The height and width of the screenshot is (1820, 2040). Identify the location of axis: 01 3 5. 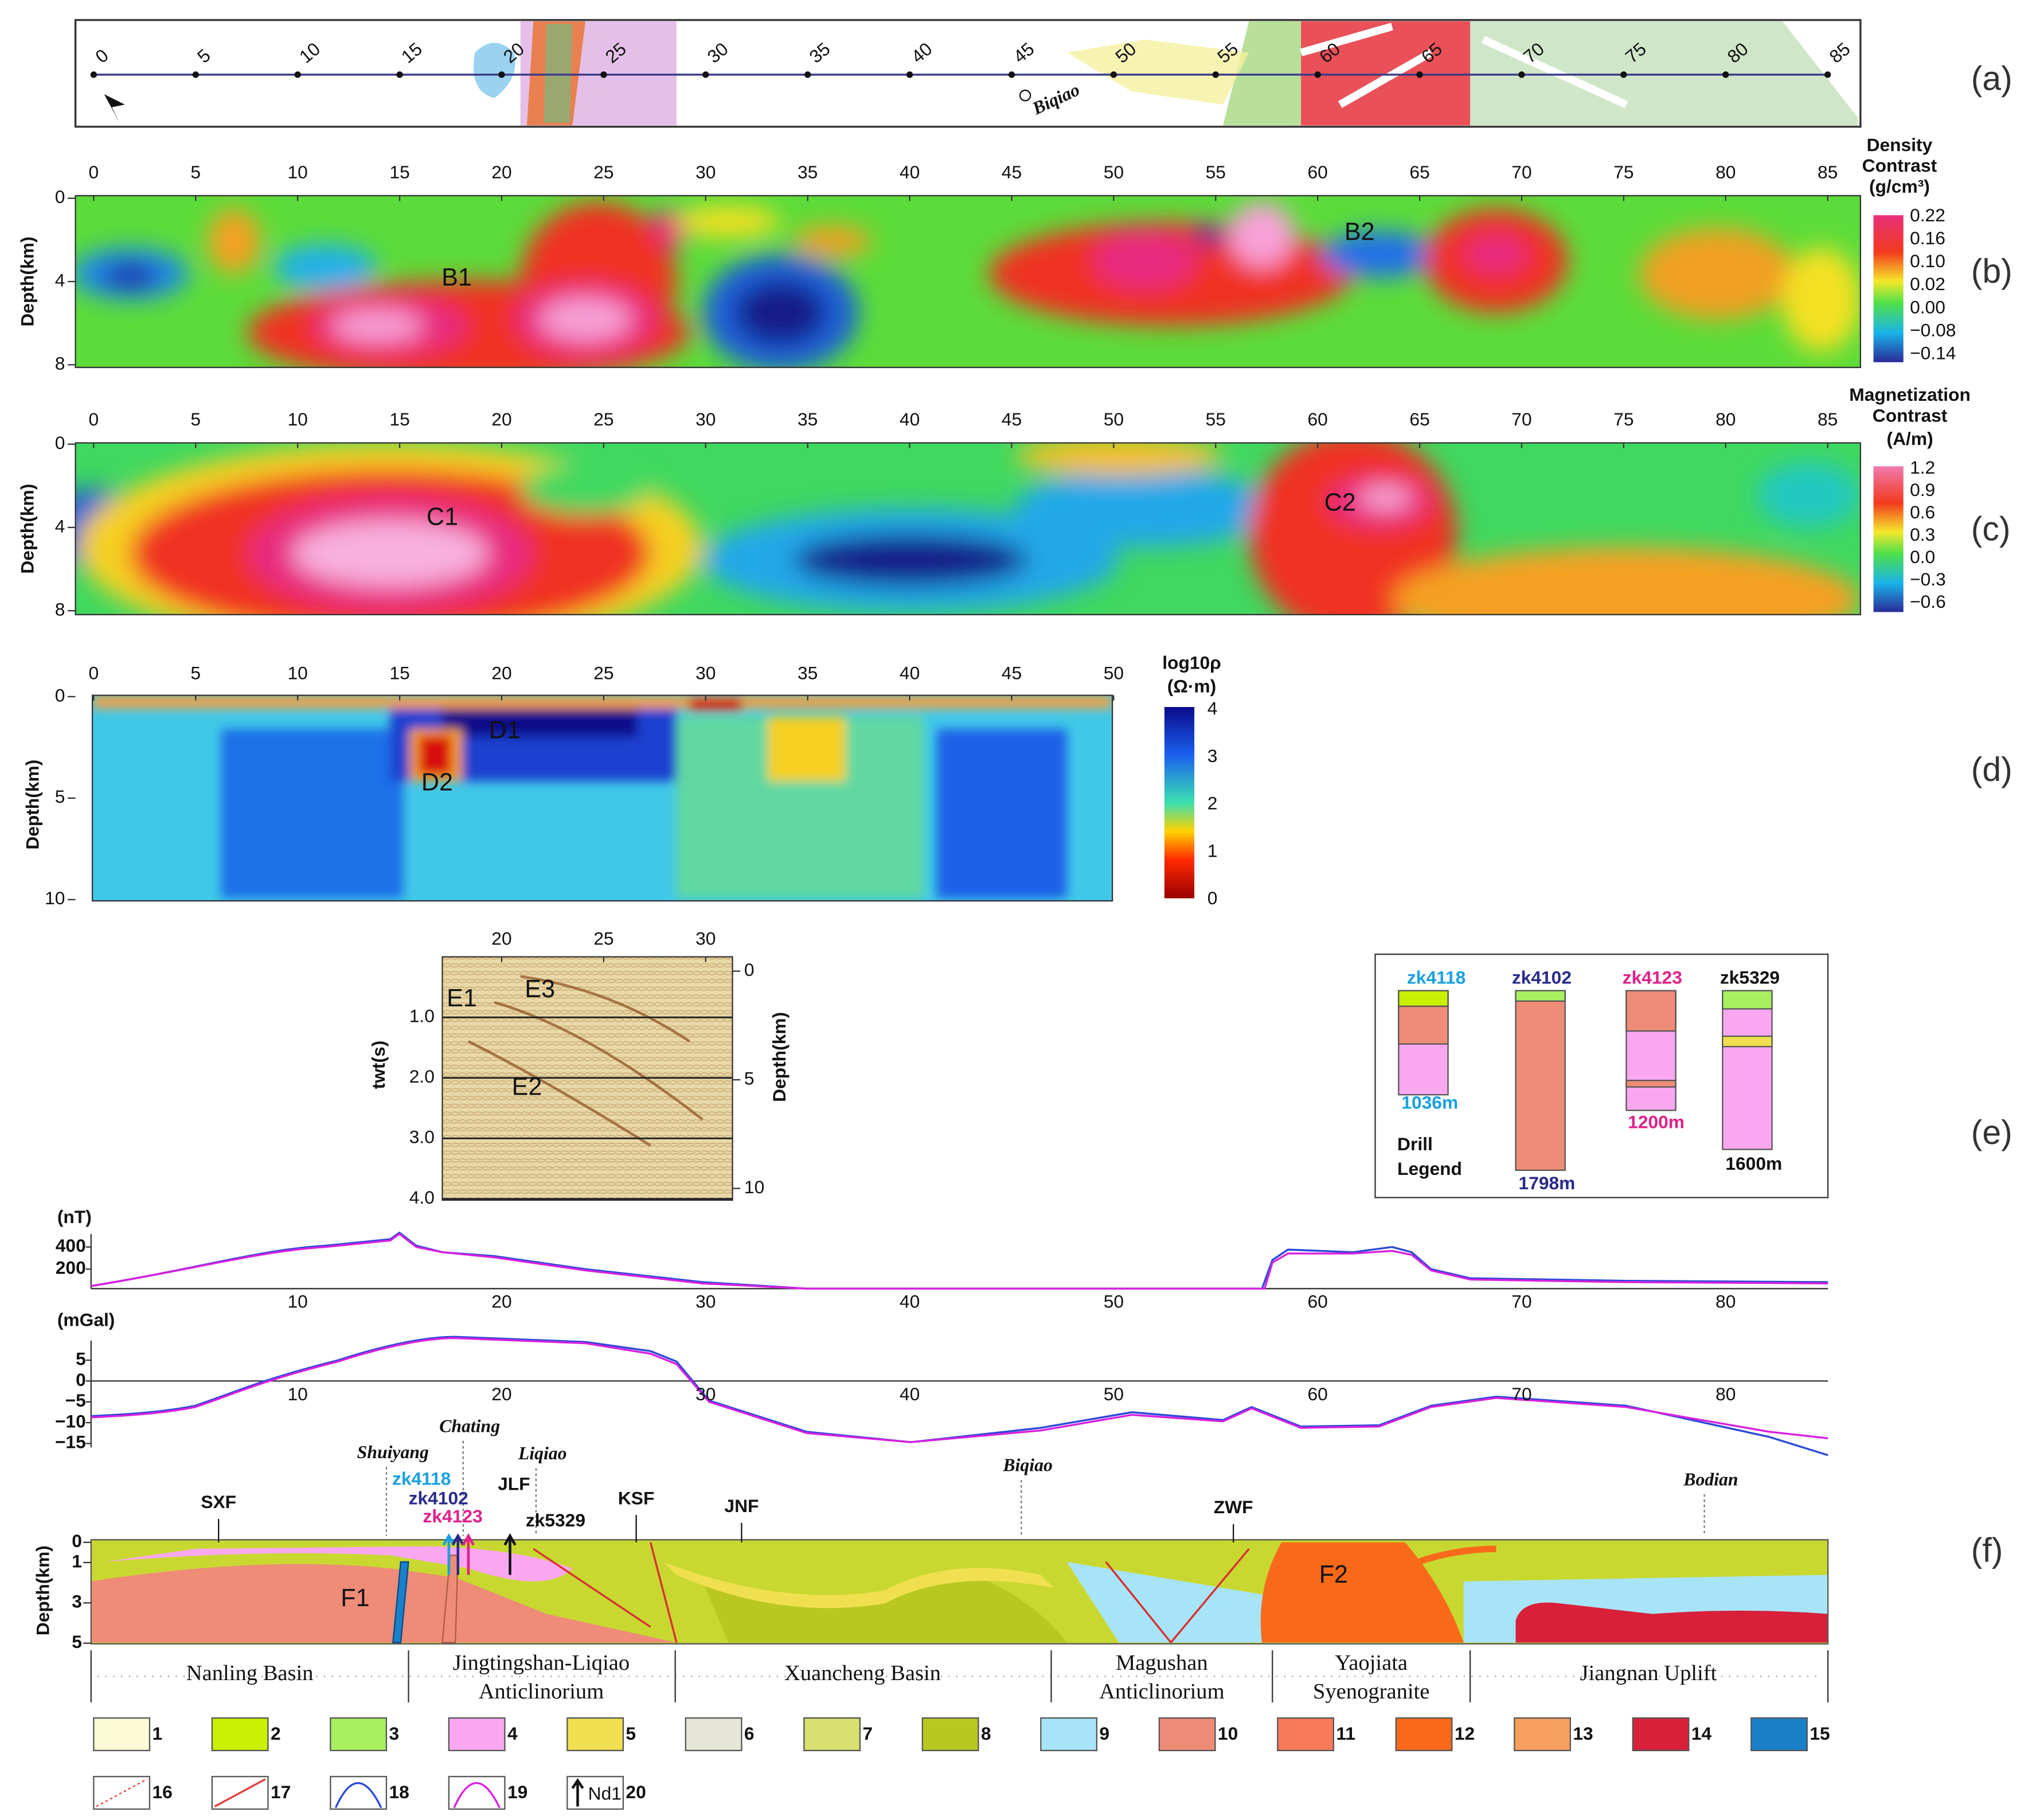
(82, 1591).